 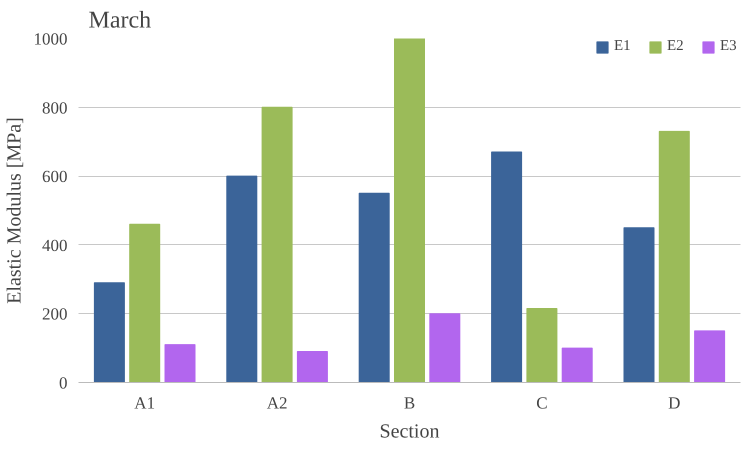 What do you see at coordinates (674, 403) in the screenshot?
I see `x-tick-label: D` at bounding box center [674, 403].